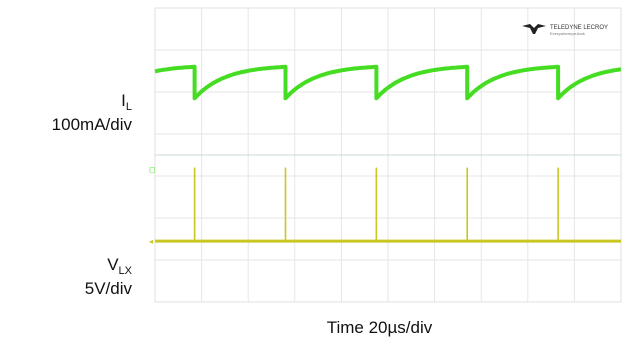 The height and width of the screenshot is (354, 629). Describe the element at coordinates (151, 241) in the screenshot. I see `vlx-ground-marker: ◂` at that location.